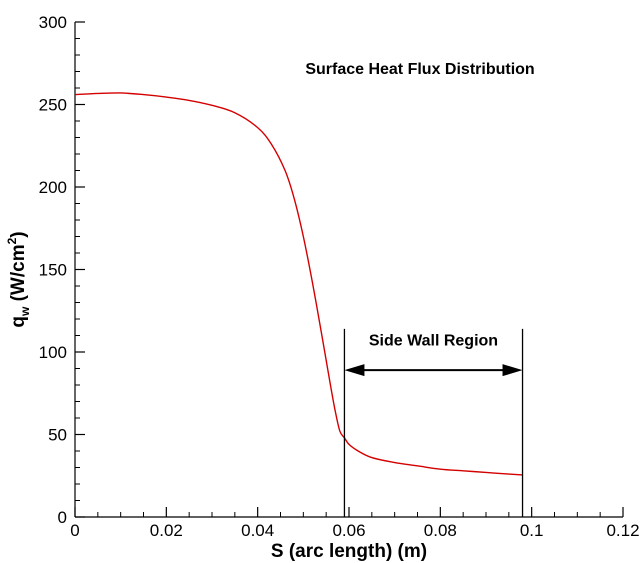  What do you see at coordinates (433, 422) in the screenshot?
I see `side-wall-region-annotation: Side Wall Region` at bounding box center [433, 422].